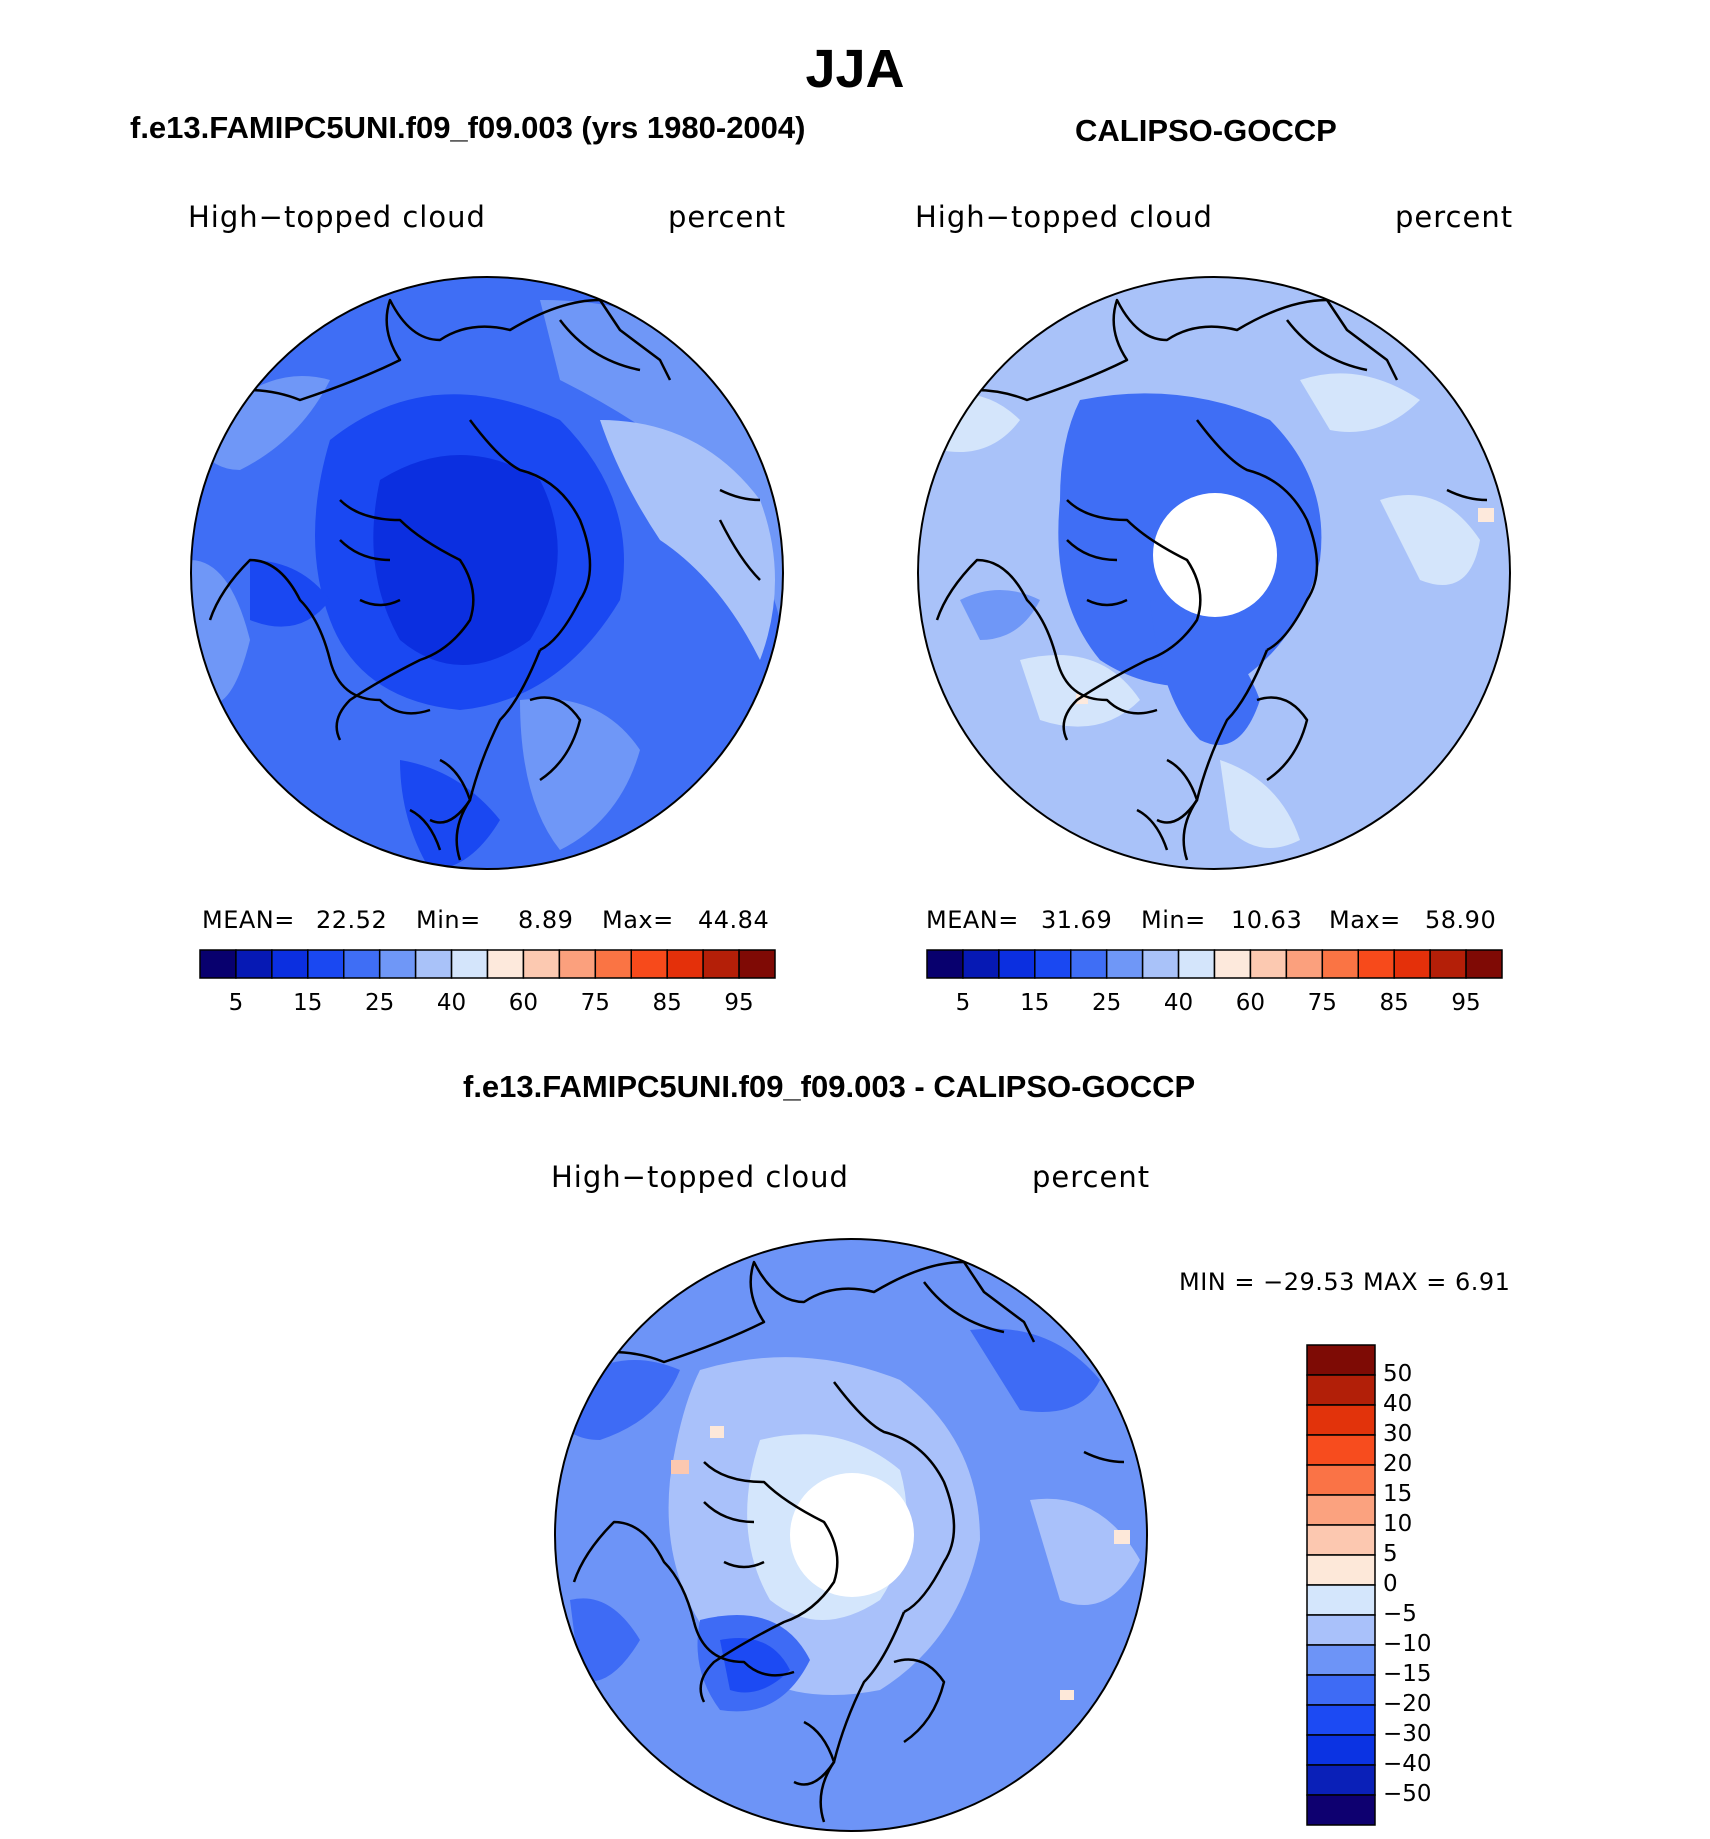  Describe the element at coordinates (734, 920) in the screenshot. I see `model-max-value: 44.84` at that location.